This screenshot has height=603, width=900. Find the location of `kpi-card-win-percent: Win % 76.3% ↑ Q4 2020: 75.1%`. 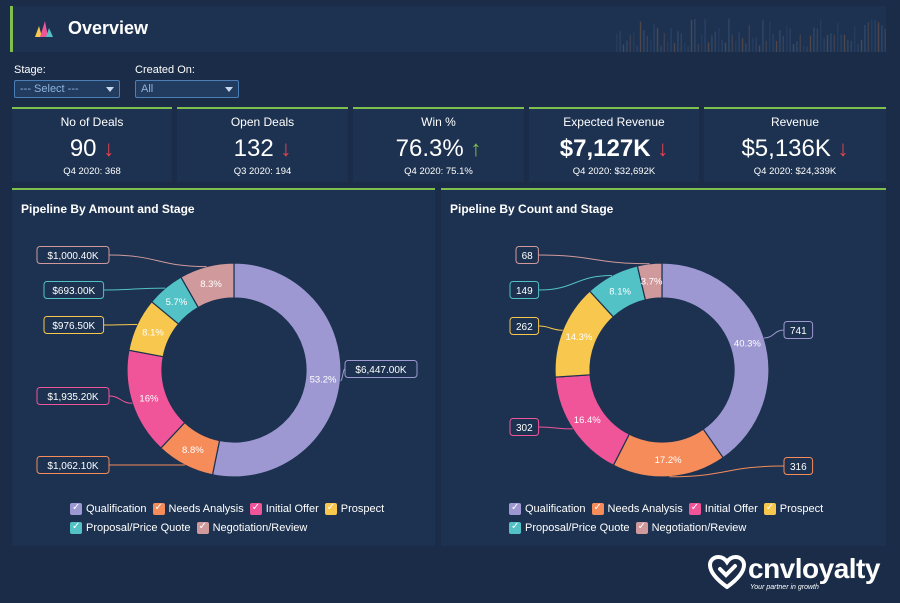

kpi-card-win-percent: Win % 76.3% ↑ Q4 2020: 75.1% is located at coordinates (438, 144).